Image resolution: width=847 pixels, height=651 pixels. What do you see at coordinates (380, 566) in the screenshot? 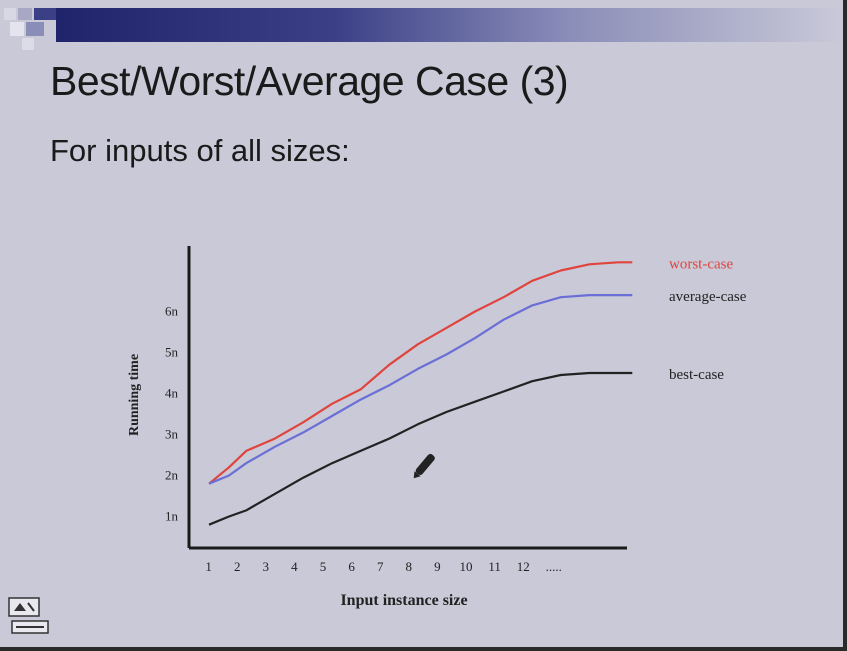
I see `x-tick-label: 7` at bounding box center [380, 566].